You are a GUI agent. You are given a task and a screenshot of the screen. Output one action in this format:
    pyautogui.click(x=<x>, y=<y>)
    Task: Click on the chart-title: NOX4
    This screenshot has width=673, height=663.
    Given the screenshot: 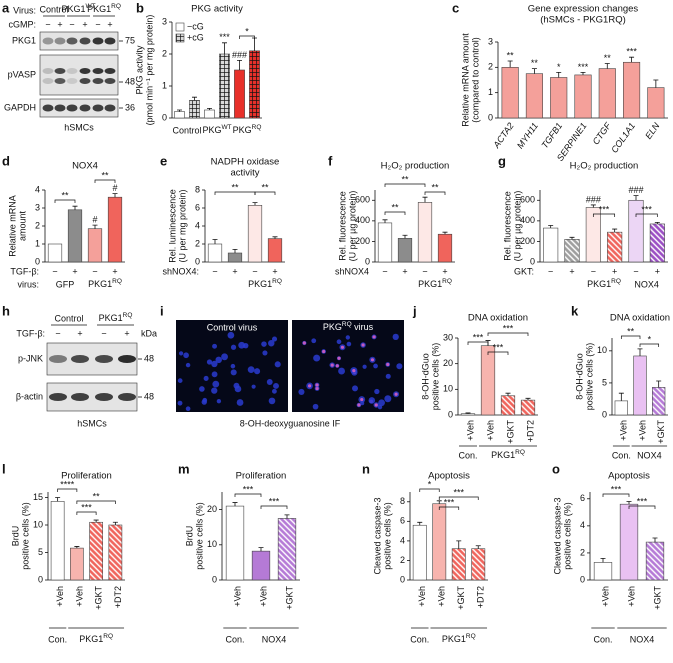 What is the action you would take?
    pyautogui.click(x=85, y=166)
    